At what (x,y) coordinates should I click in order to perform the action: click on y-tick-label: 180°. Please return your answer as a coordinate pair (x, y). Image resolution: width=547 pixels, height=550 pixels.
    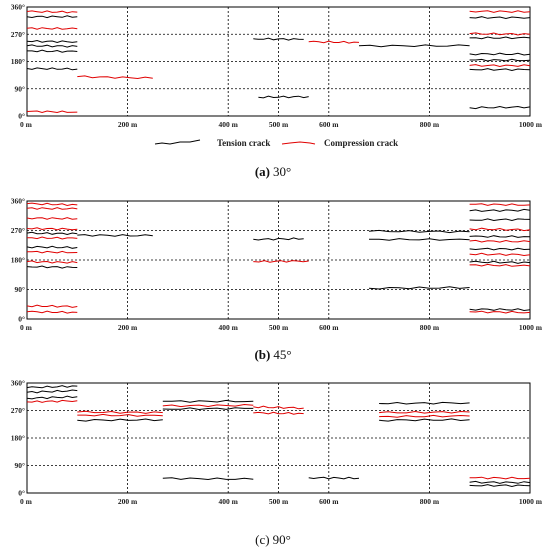
    Looking at the image, I should click on (18, 61).